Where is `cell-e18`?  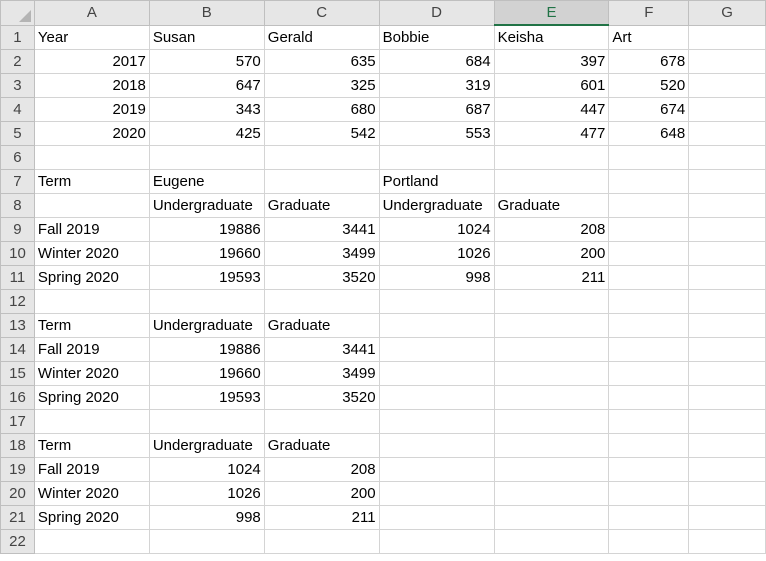
cell-e18 is located at coordinates (551, 445).